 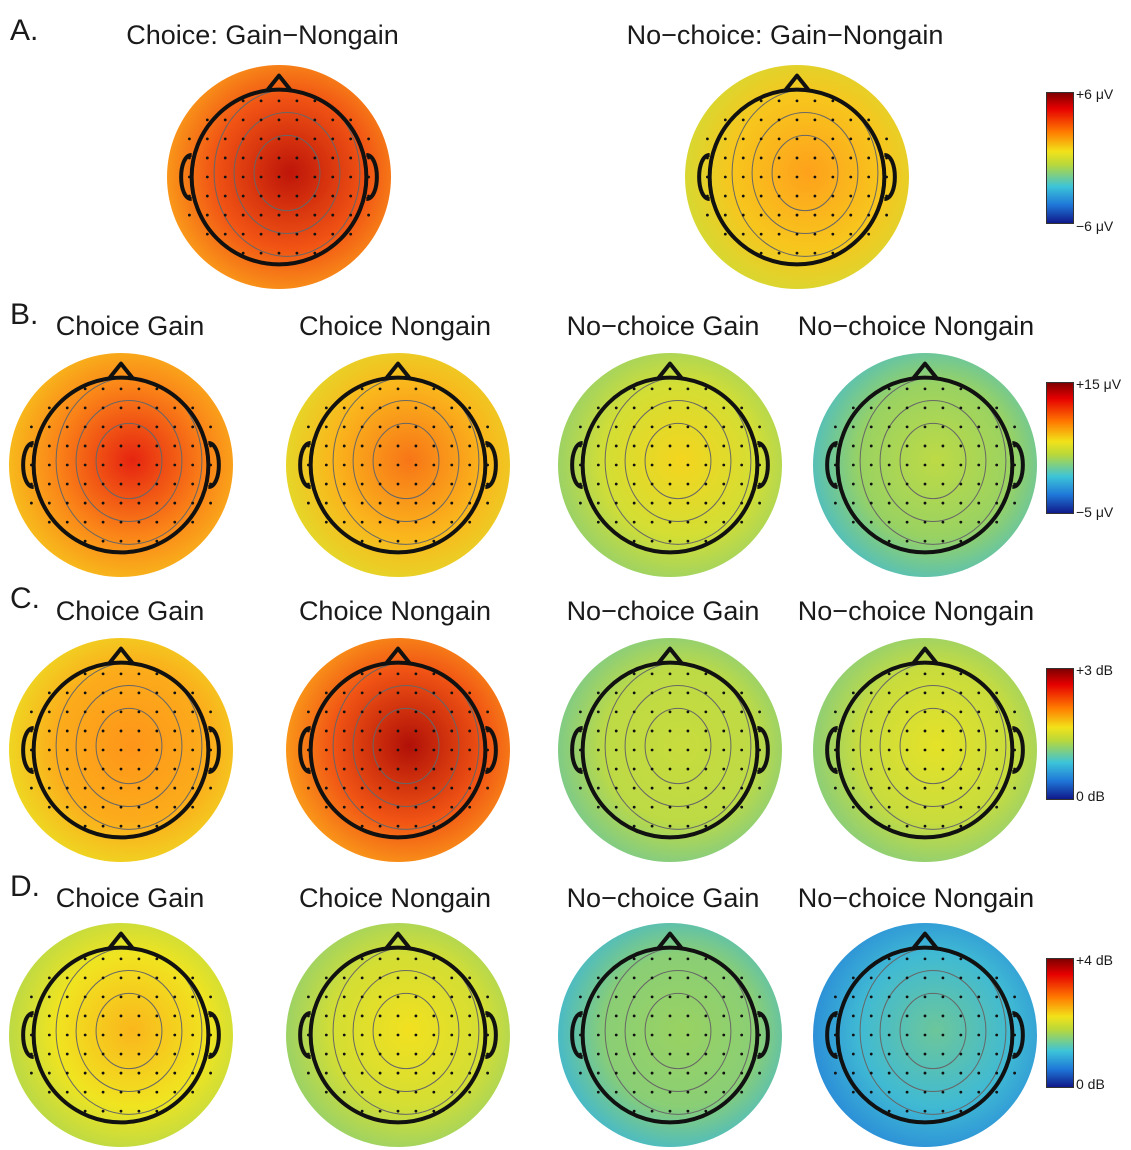 I want to click on map-title: Choice Gain, so click(x=130, y=898).